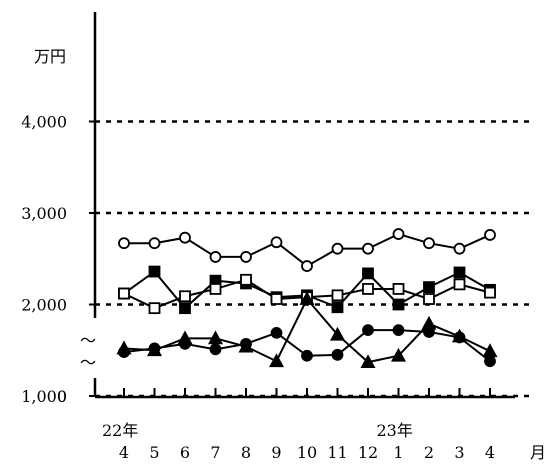  What do you see at coordinates (44, 213) in the screenshot?
I see `y-tick-label: 3,000` at bounding box center [44, 213].